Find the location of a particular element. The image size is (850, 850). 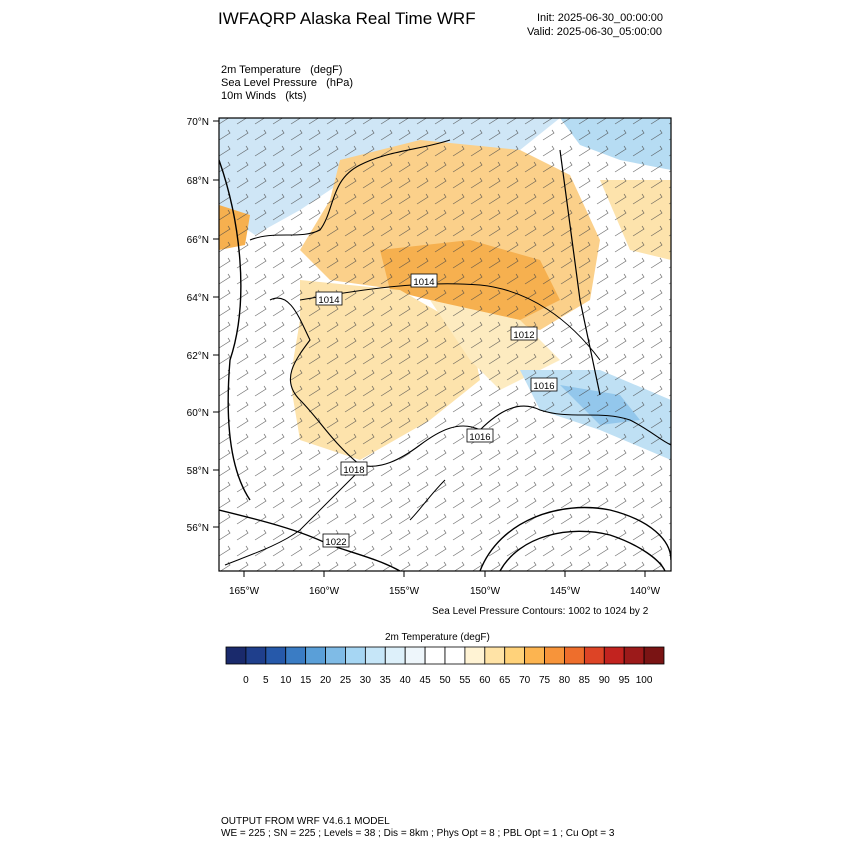

colorbar-label: 30 is located at coordinates (366, 680).